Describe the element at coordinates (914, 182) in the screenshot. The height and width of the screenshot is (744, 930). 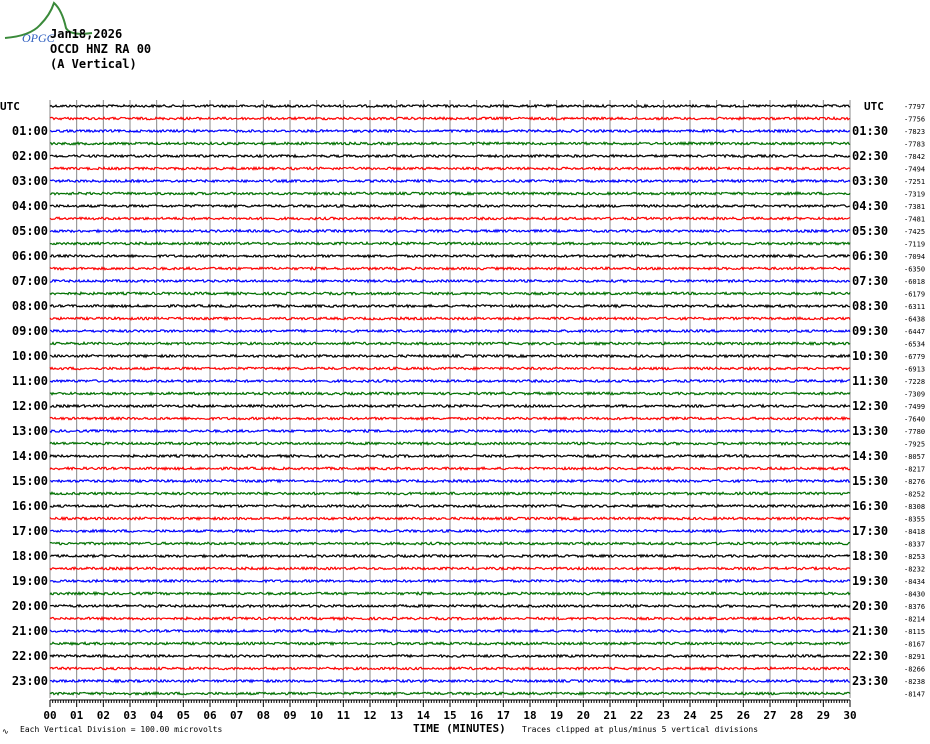
I see `trace-offset-label: -7251` at that location.